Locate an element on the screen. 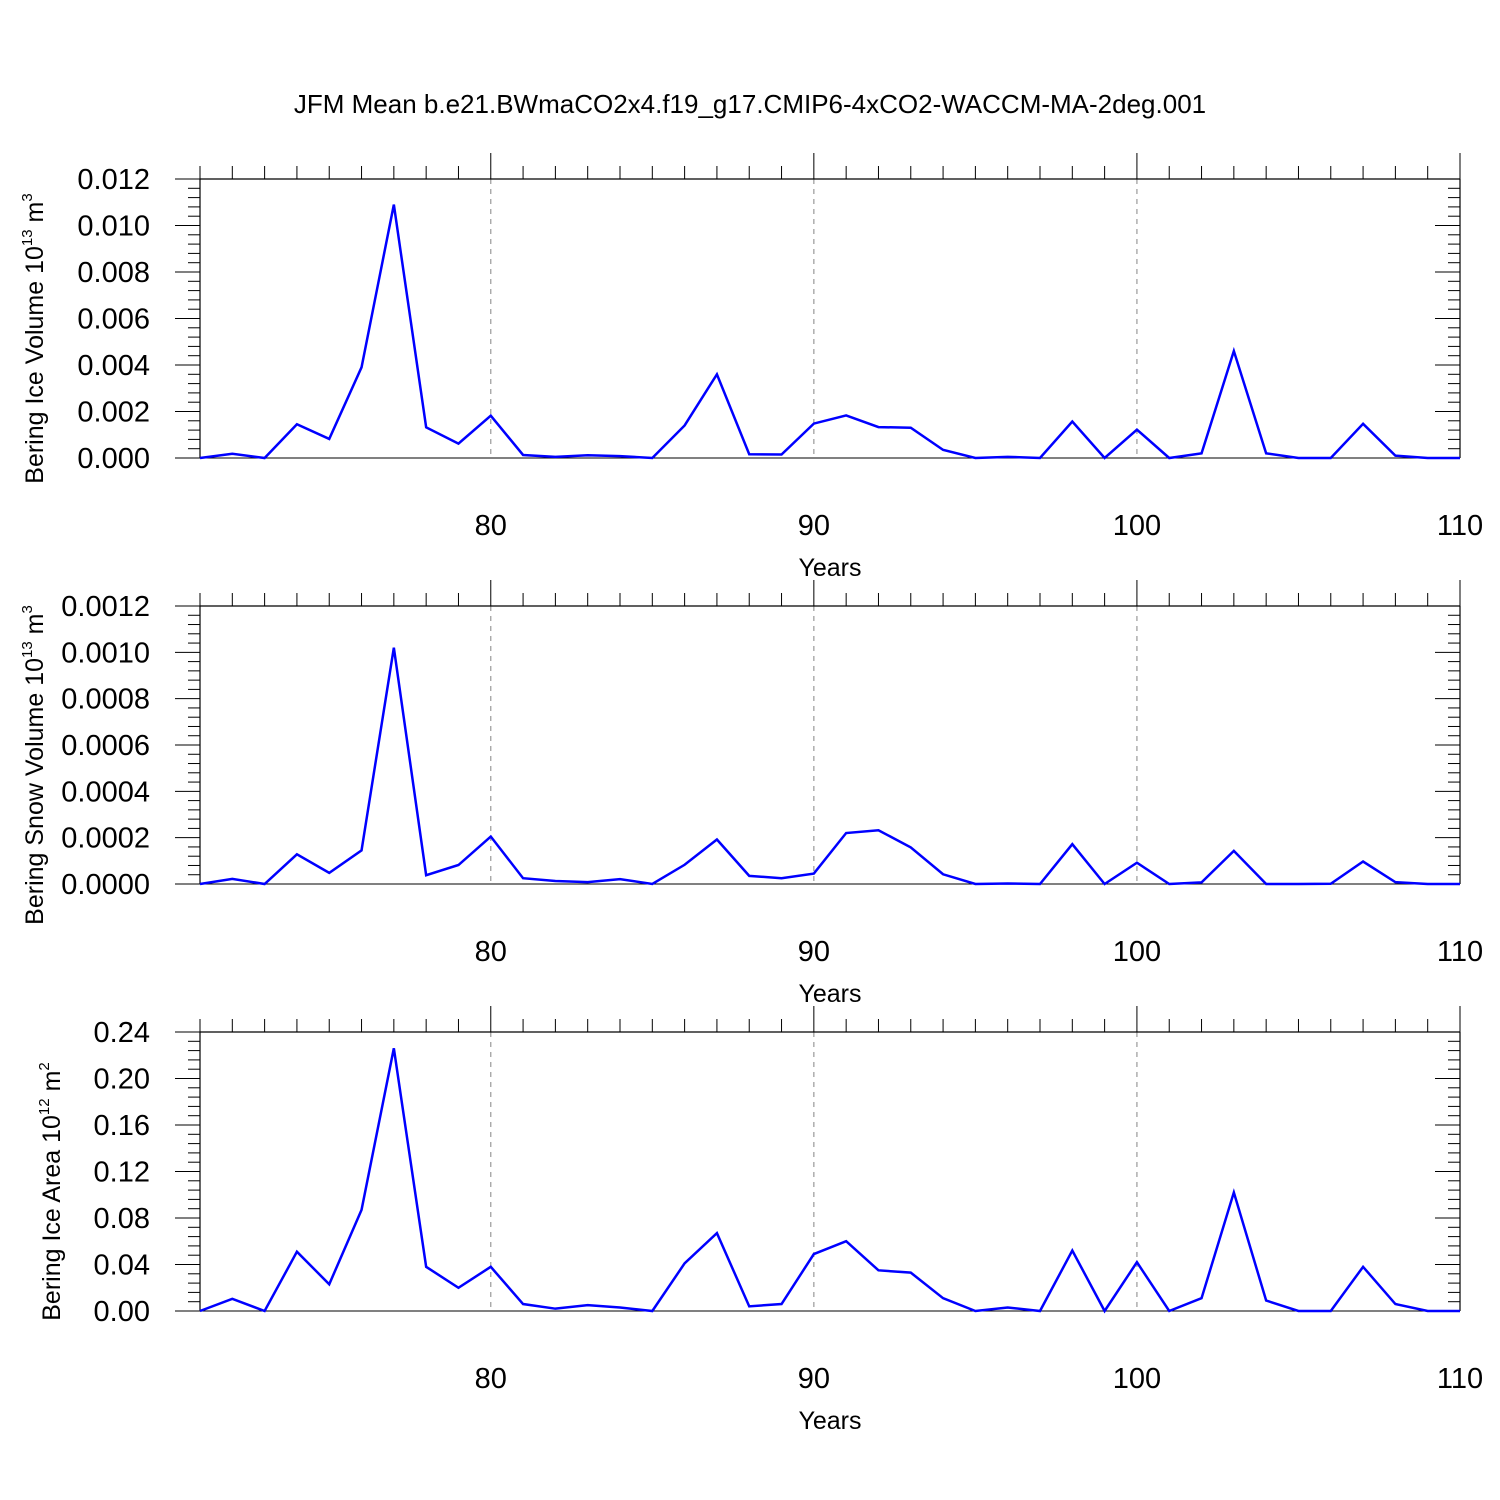  y-tick-label: 0.08 is located at coordinates (122, 1219).